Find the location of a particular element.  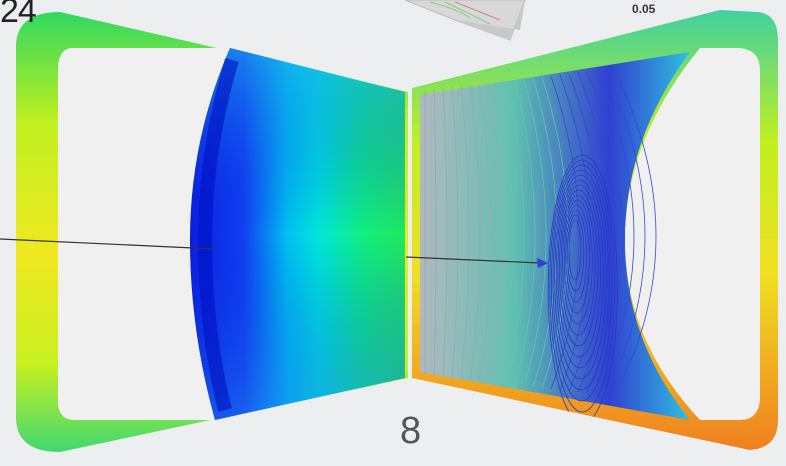

corner-label: 24 is located at coordinates (18, 15).